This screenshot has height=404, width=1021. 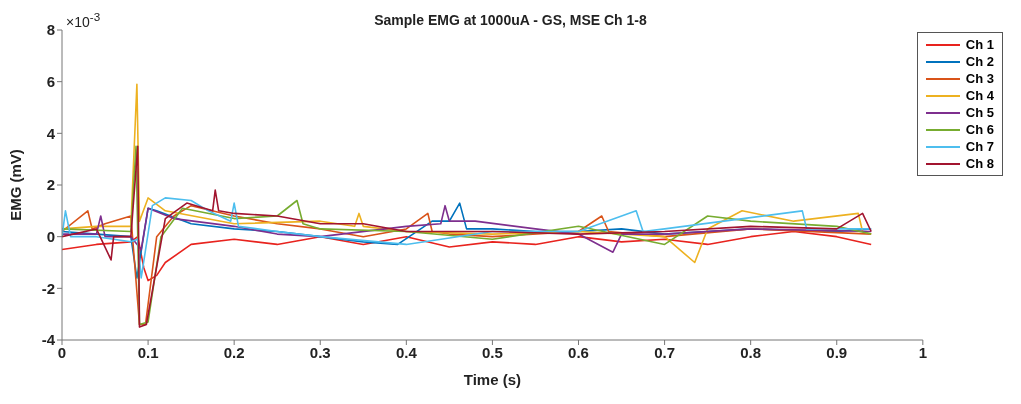 I want to click on legend-label: Ch 1, so click(x=979, y=44).